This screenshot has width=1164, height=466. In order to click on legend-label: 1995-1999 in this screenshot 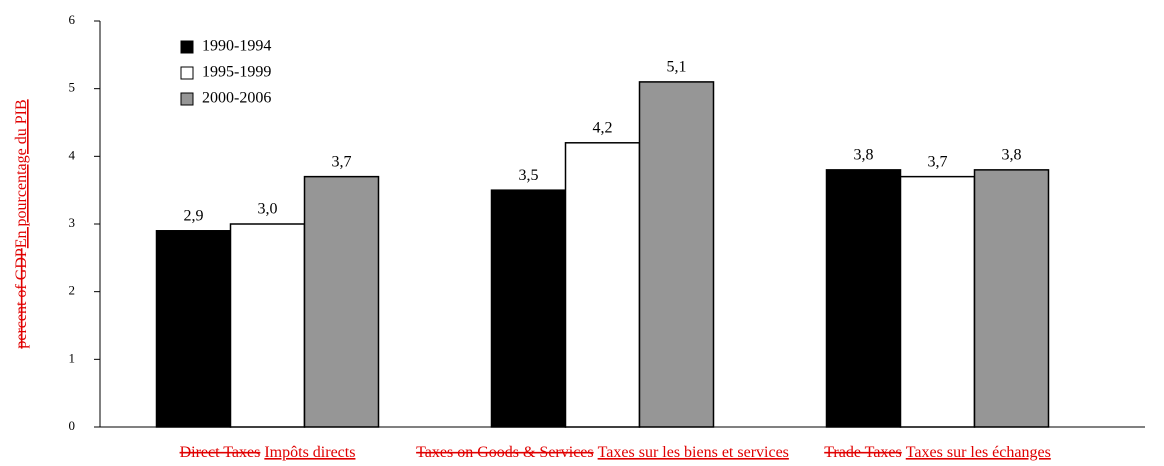, I will do `click(236, 72)`.